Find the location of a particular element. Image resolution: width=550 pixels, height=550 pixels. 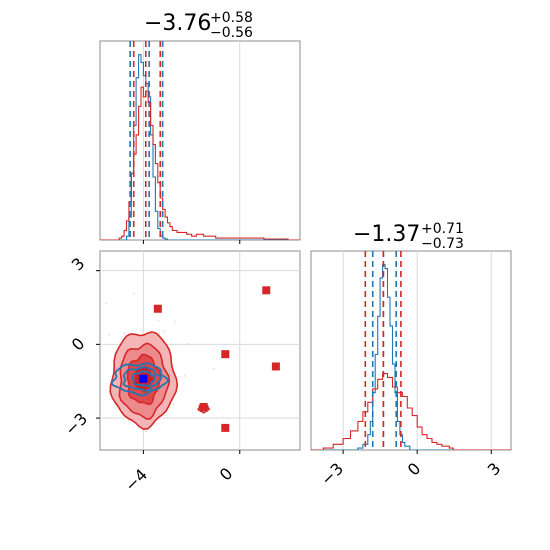

top-left-title-sup: +0.58 is located at coordinates (231, 18).